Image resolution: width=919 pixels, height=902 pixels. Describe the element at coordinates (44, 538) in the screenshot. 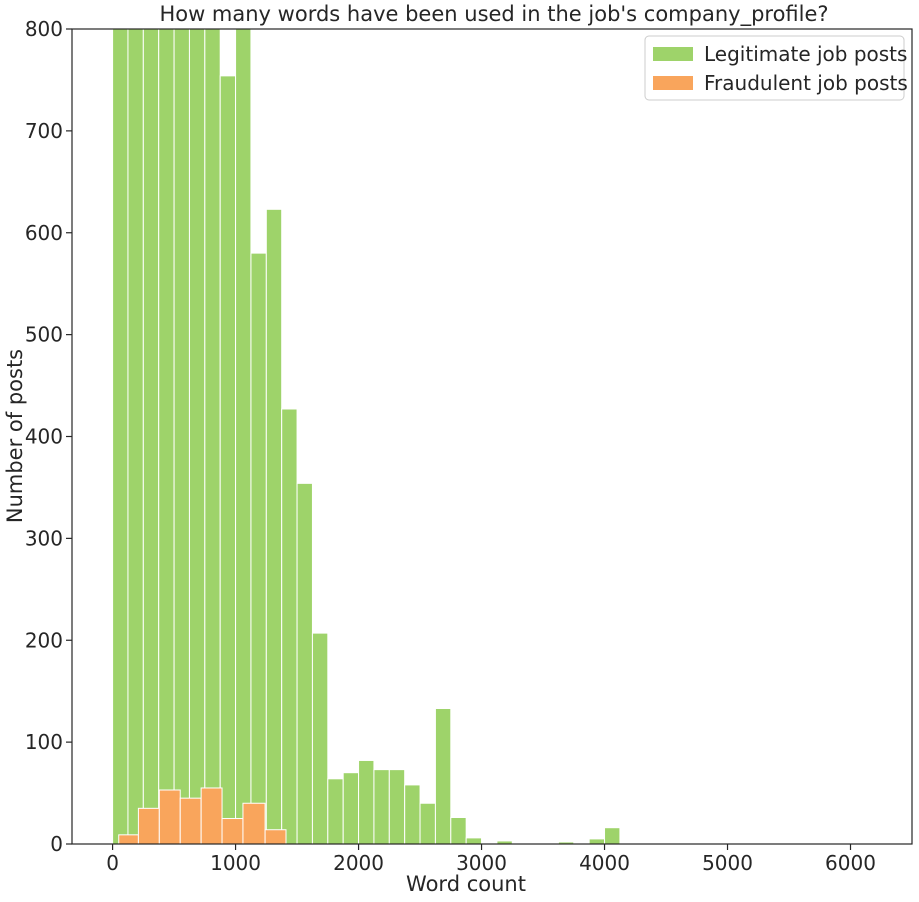

I see `y-tick-label: 300` at that location.